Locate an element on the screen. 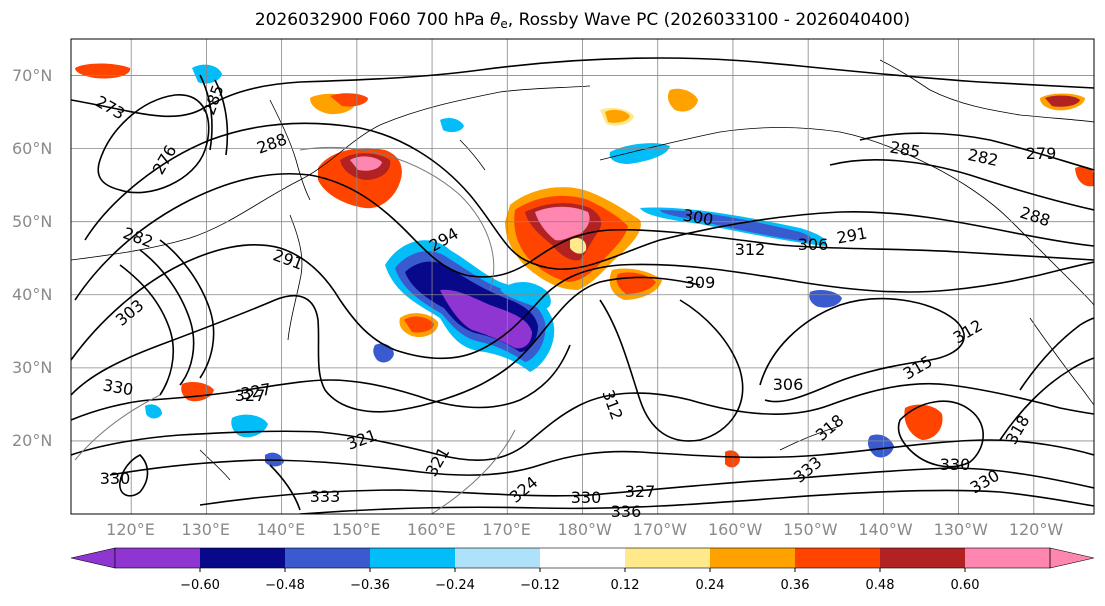 Image resolution: width=1105 pixels, height=606 pixels. colorbar-tick-label: 0.24 is located at coordinates (710, 585).